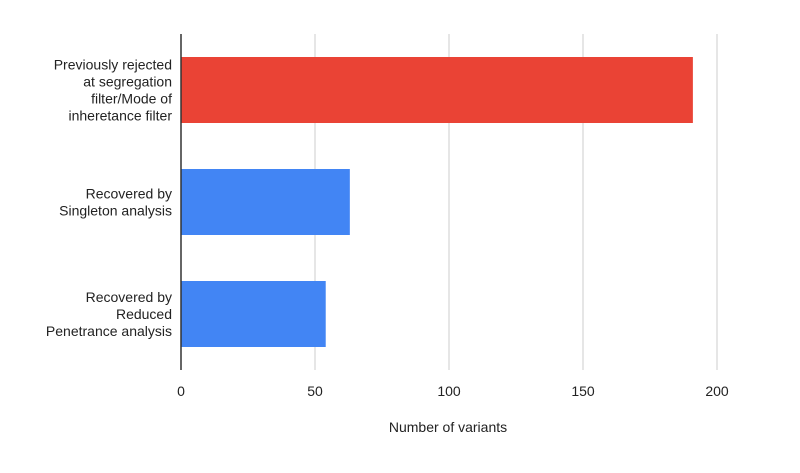  I want to click on x-tick-label: 0, so click(181, 391).